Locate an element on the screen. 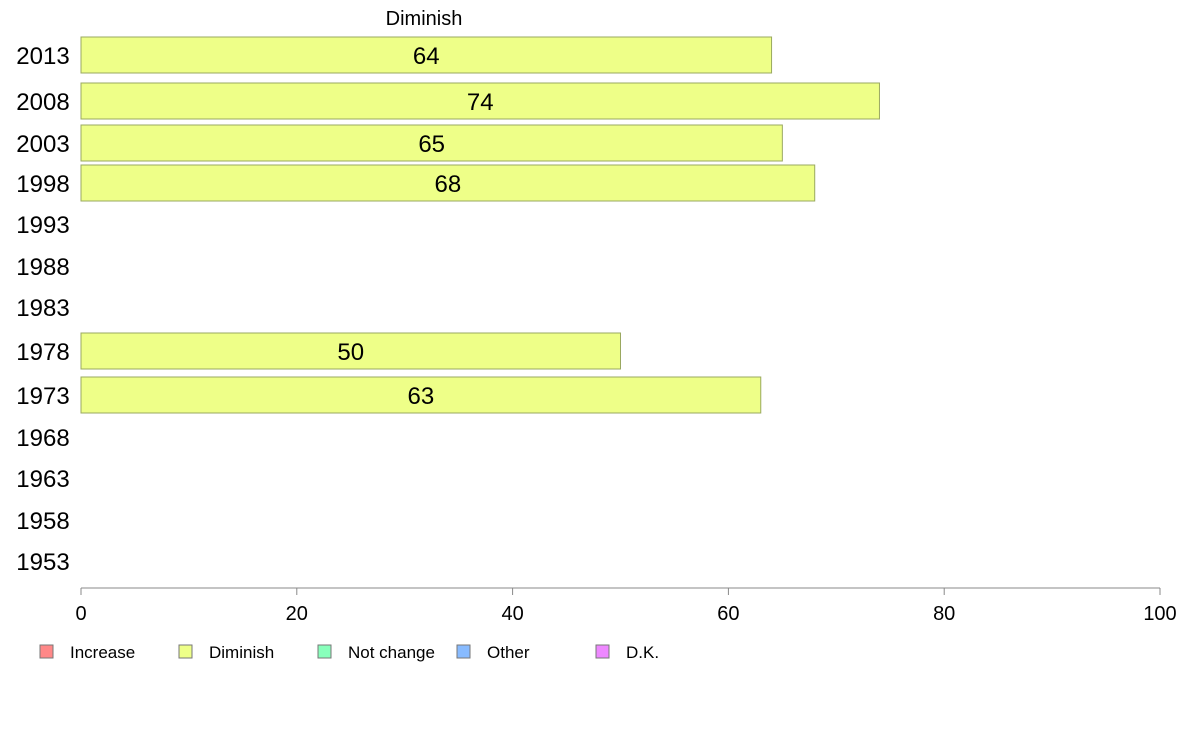 The image size is (1188, 736). value-label-2008: 74 is located at coordinates (480, 102).